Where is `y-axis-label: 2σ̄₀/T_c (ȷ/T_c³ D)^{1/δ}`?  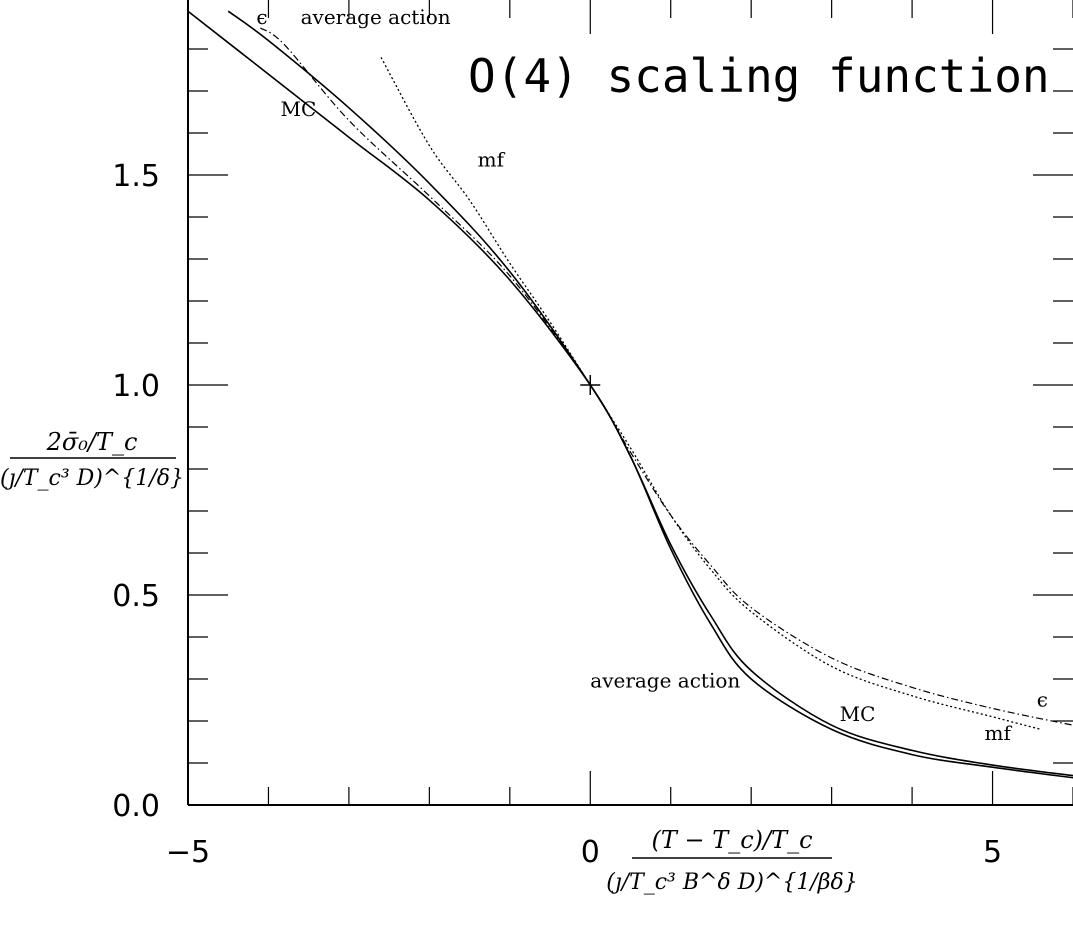 y-axis-label: 2σ̄₀/T_c (ȷ/T_c³ D)^{1/δ} is located at coordinates (92, 459).